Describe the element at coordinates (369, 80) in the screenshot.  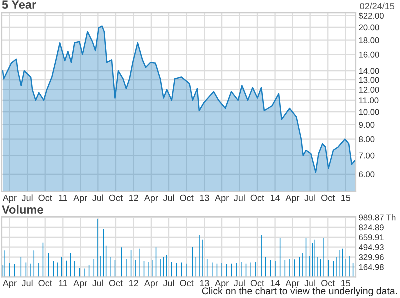
I see `y-tick-label: 13.00` at that location.